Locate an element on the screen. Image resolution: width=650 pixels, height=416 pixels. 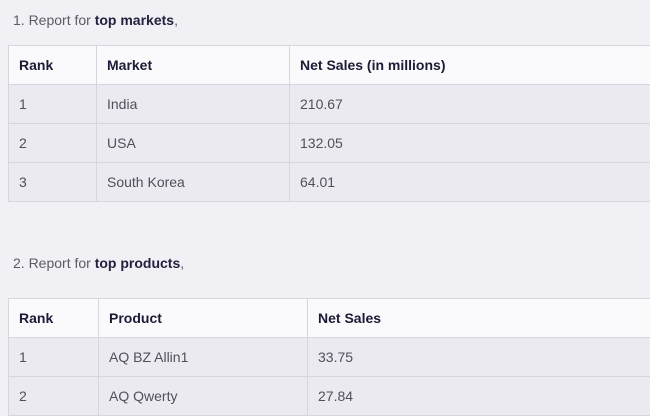
cell-net-sales: 132.05 is located at coordinates (470, 143).